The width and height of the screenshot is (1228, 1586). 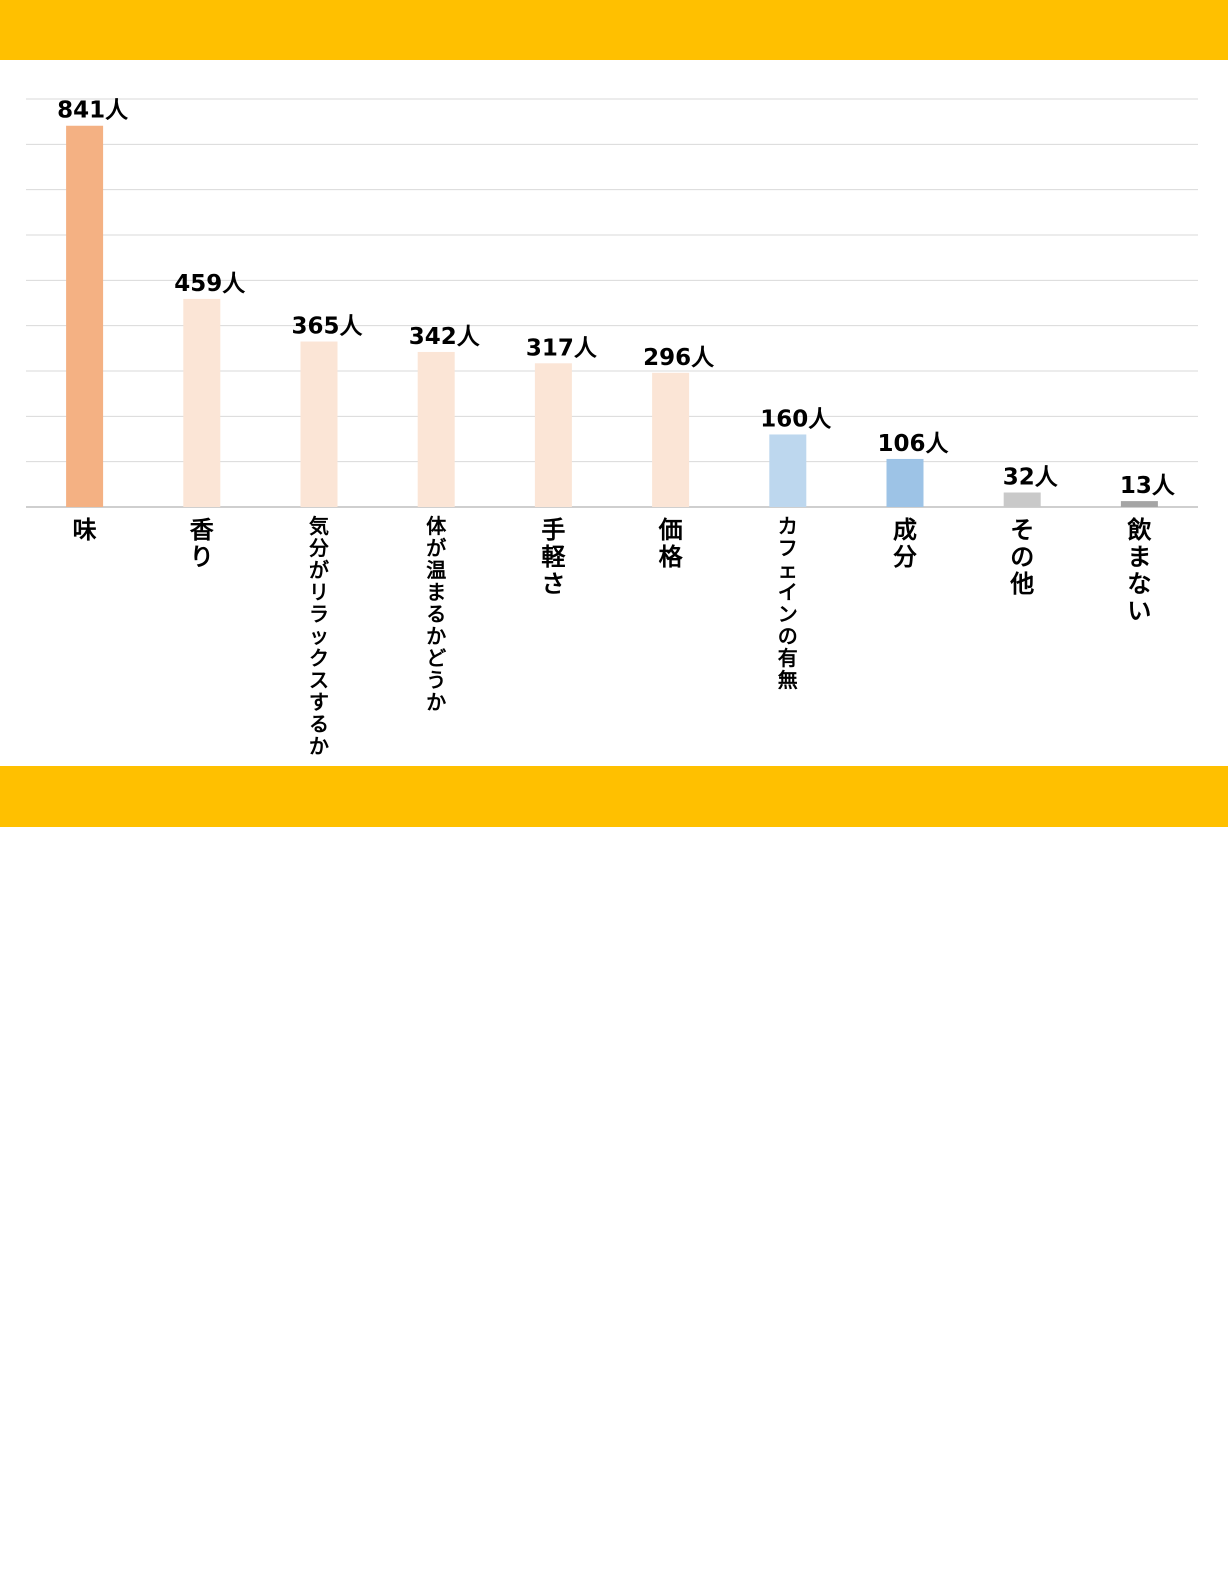 What do you see at coordinates (93, 111) in the screenshot?
I see `data-label: 841人` at bounding box center [93, 111].